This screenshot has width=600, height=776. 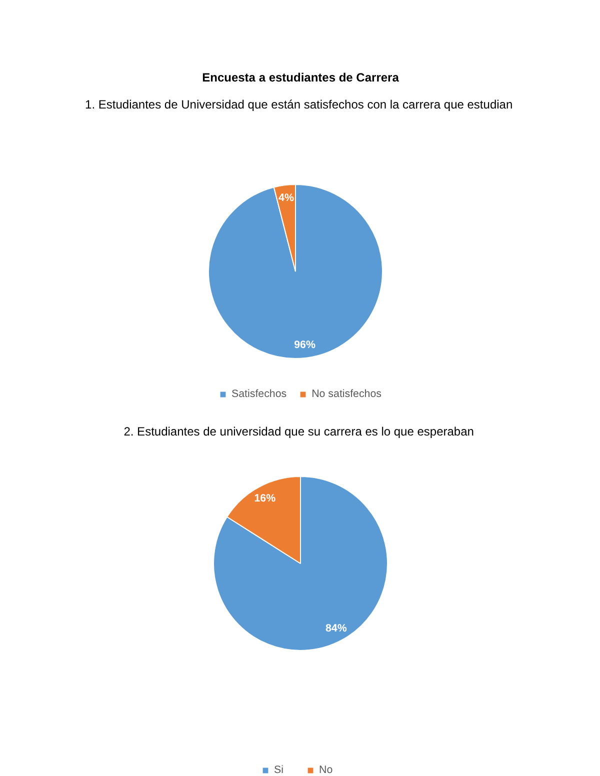 I want to click on data-label: 16%, so click(x=265, y=498).